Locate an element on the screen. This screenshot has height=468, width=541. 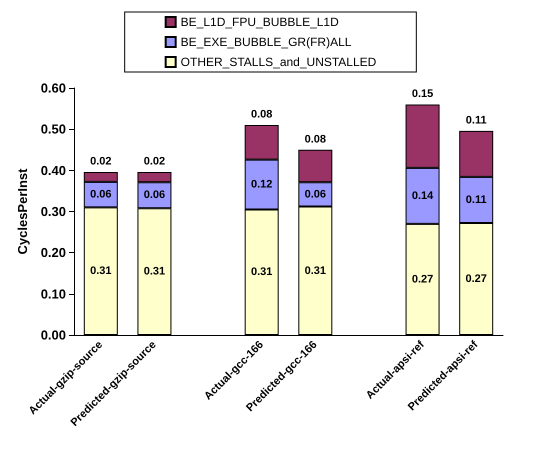
legend-label: BE_EXE_BUBBLE_GR(FR)ALL is located at coordinates (266, 42).